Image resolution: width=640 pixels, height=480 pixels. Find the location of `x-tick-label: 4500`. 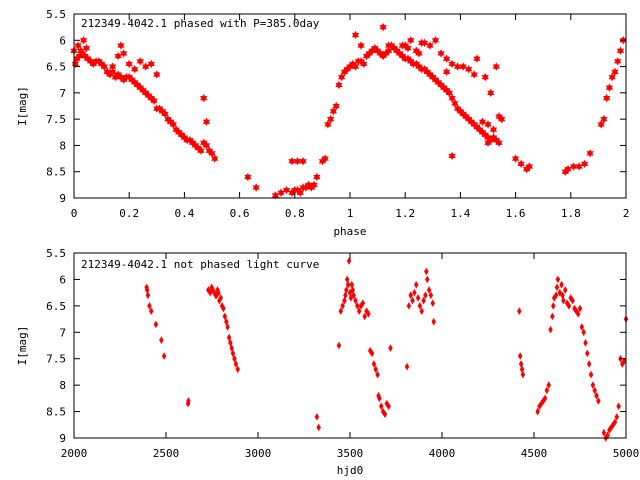

x-tick-label: 4500 is located at coordinates (534, 453).